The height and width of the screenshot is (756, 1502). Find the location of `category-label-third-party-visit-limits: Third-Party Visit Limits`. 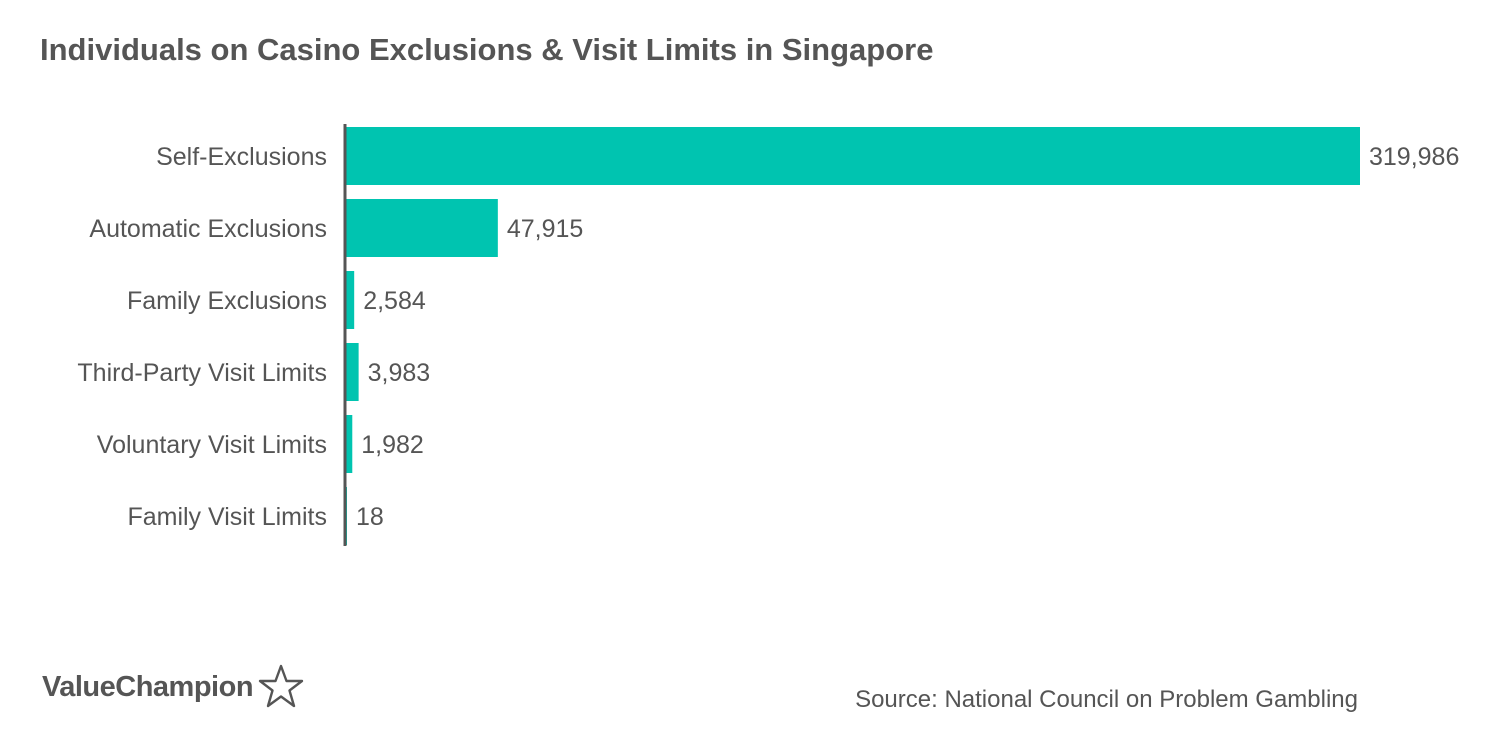

category-label-third-party-visit-limits: Third-Party Visit Limits is located at coordinates (202, 373).